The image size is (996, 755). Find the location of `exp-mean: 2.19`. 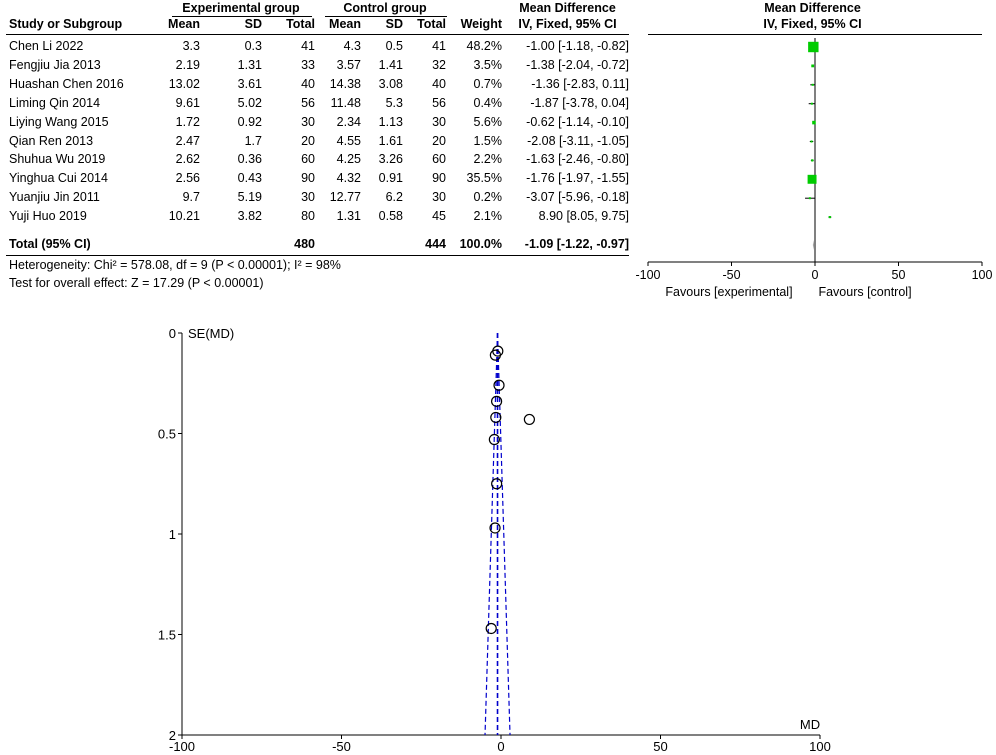

exp-mean: 2.19 is located at coordinates (187, 64).